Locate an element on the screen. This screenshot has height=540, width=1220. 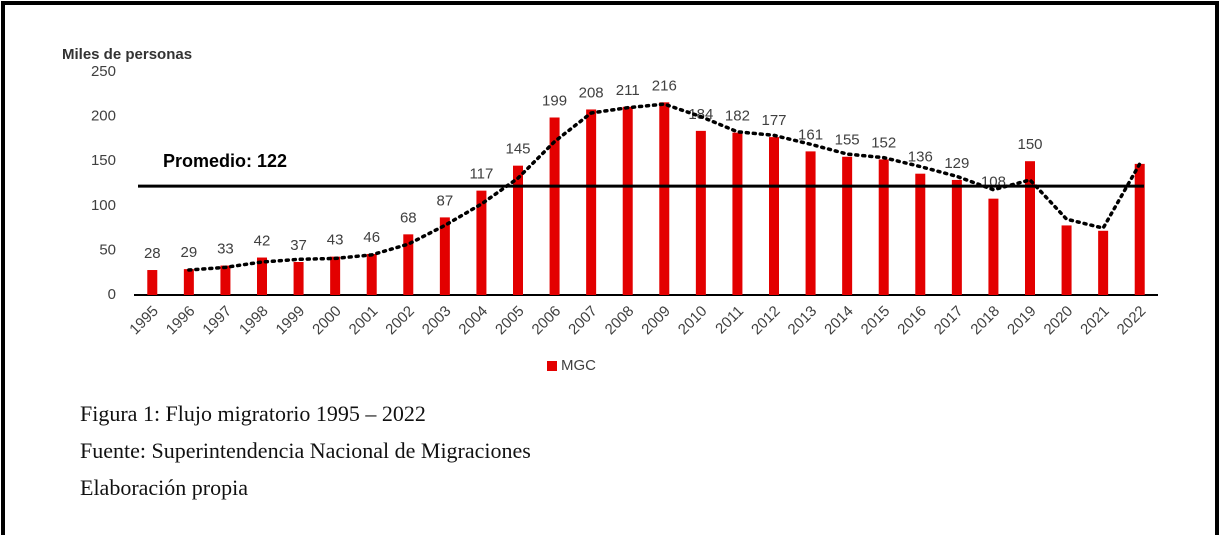
x-tick-label: 2011 is located at coordinates (729, 320).